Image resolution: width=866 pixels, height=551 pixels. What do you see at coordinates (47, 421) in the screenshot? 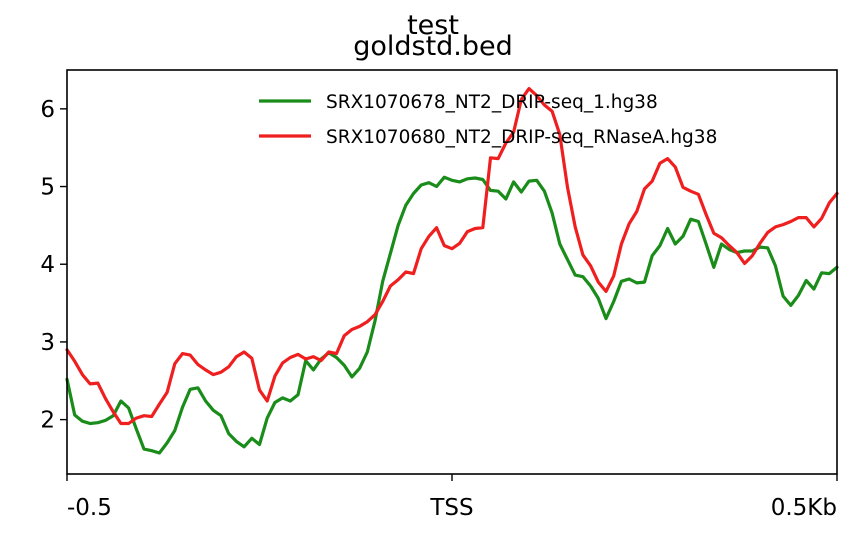
I see `y-tick-label: 2` at bounding box center [47, 421].